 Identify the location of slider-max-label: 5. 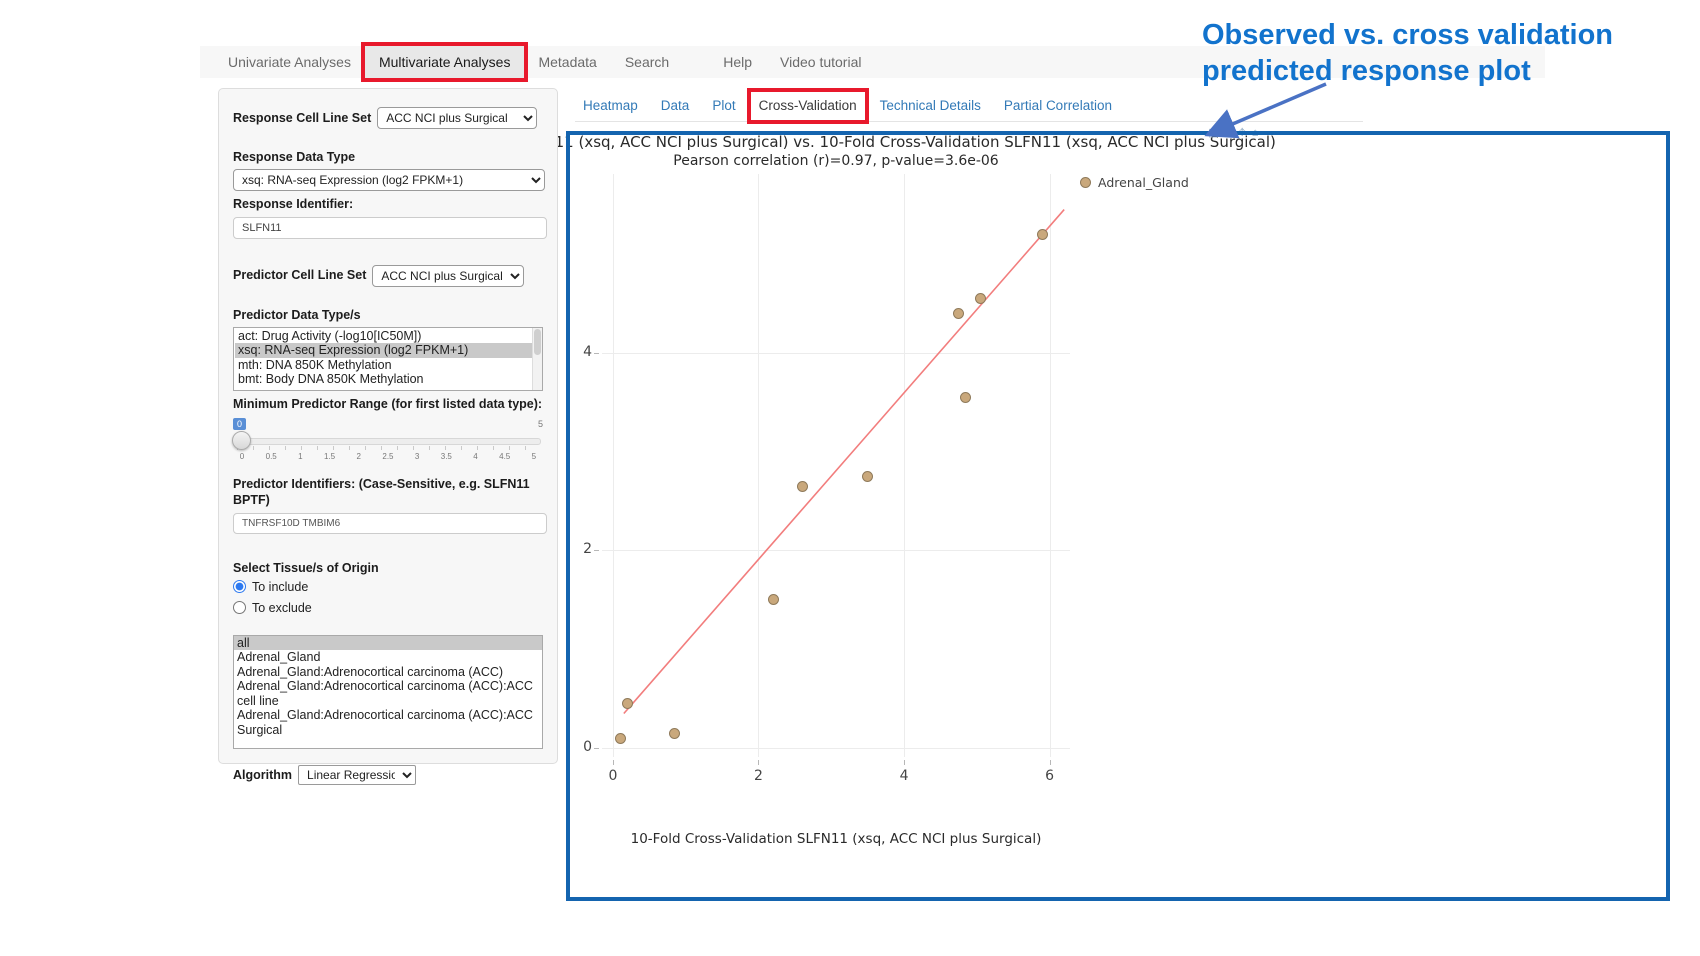
(540, 424).